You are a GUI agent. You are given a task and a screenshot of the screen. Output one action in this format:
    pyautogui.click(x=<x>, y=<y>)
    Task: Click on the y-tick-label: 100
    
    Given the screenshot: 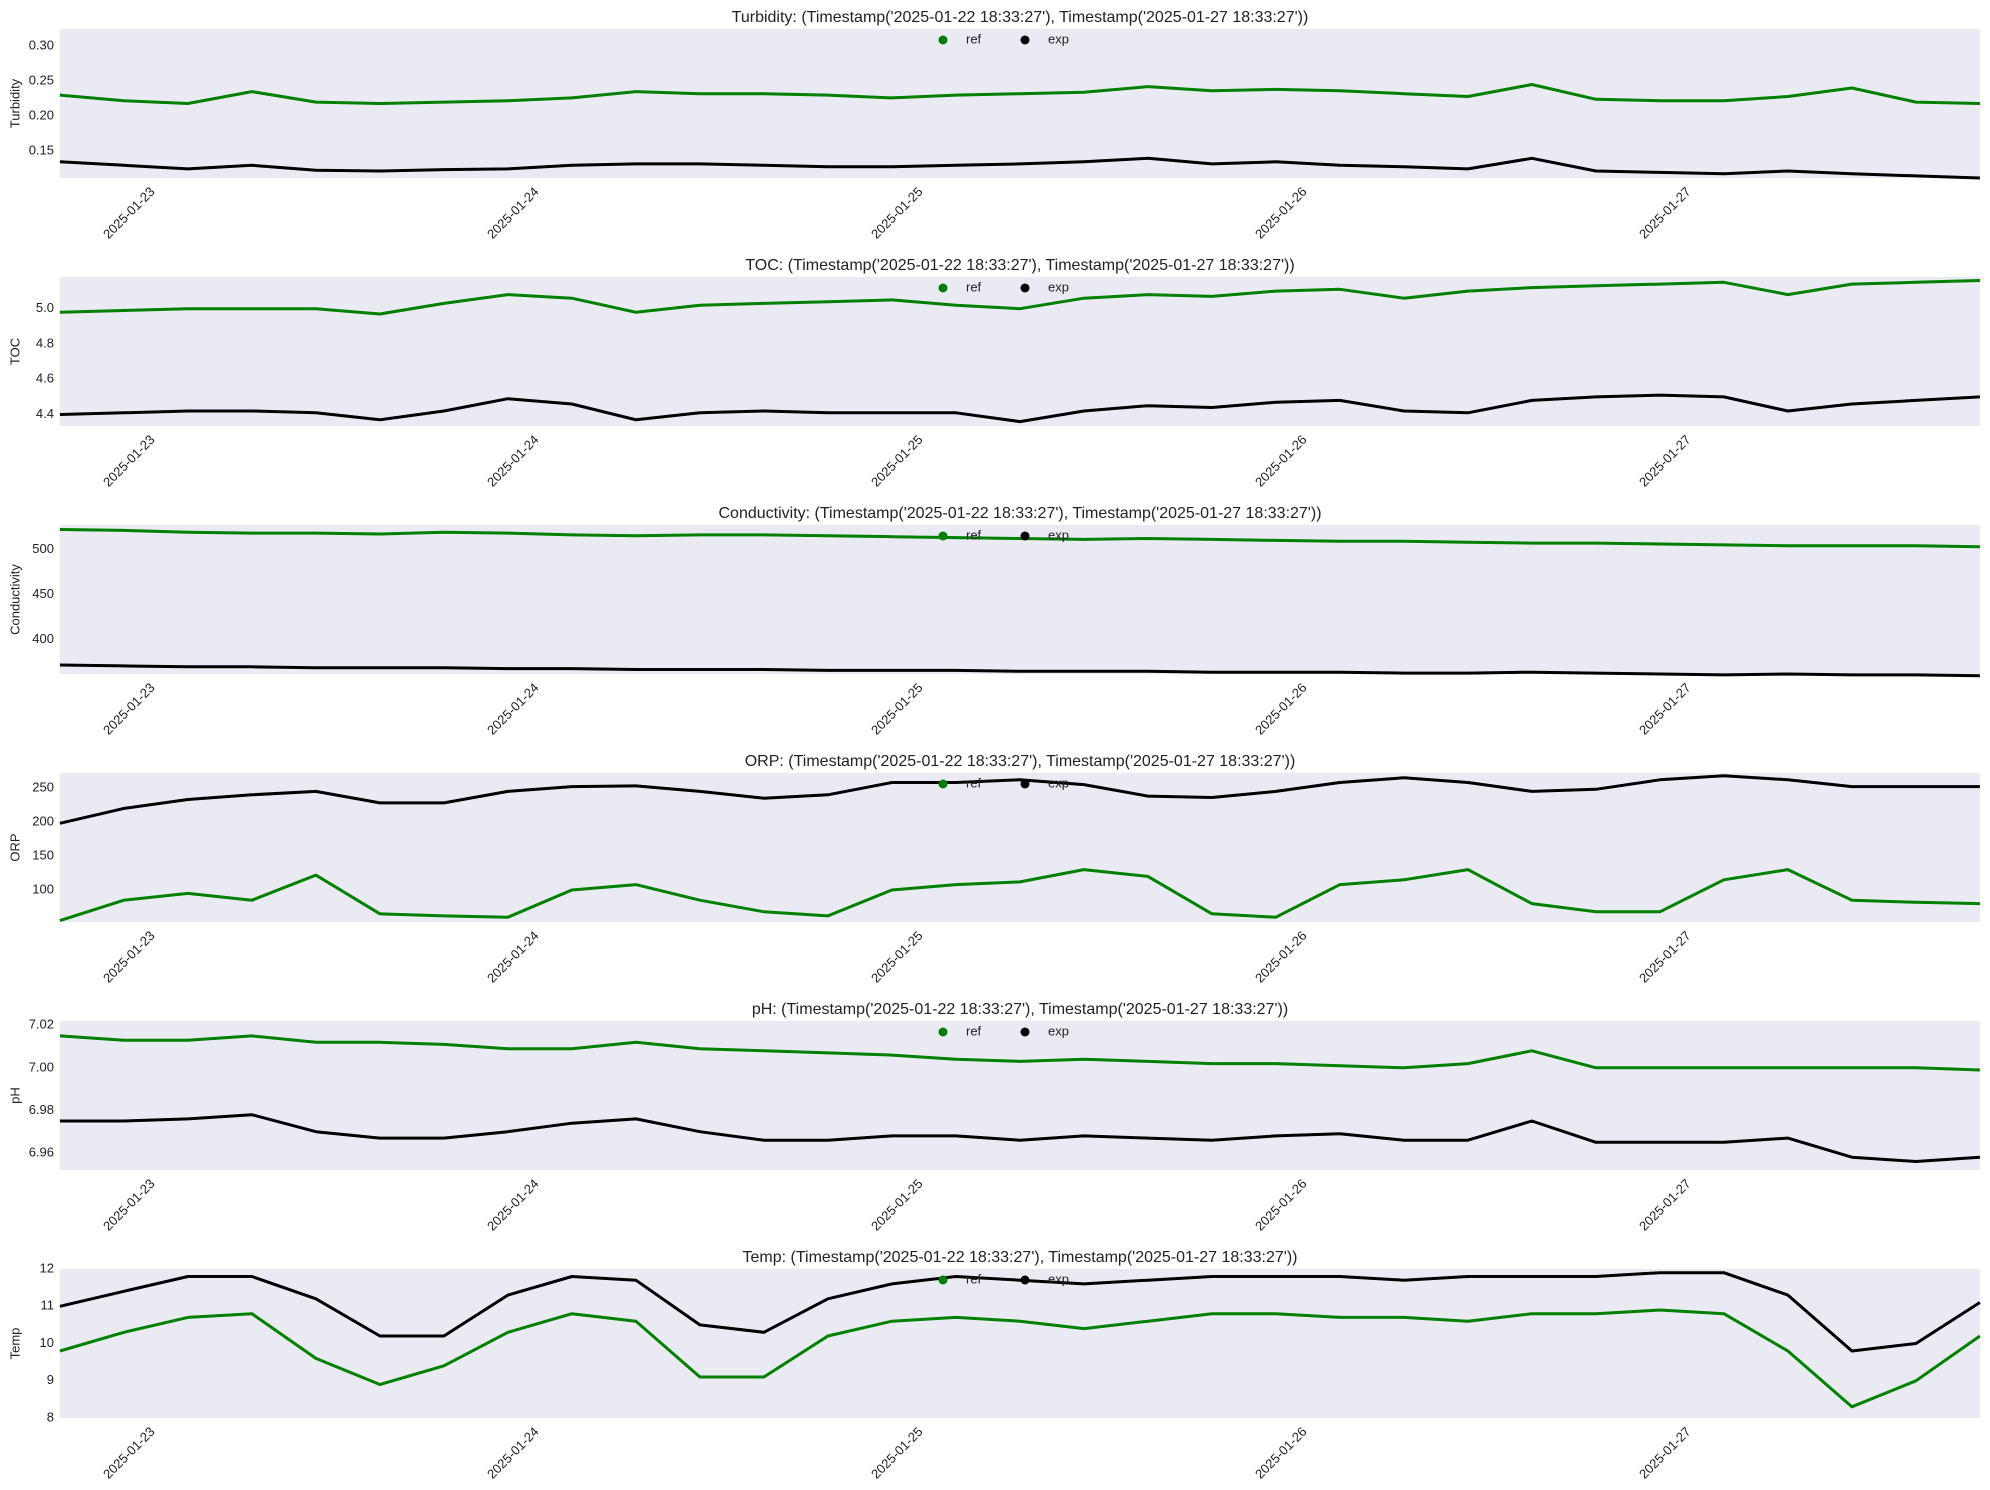 What is the action you would take?
    pyautogui.click(x=43, y=888)
    